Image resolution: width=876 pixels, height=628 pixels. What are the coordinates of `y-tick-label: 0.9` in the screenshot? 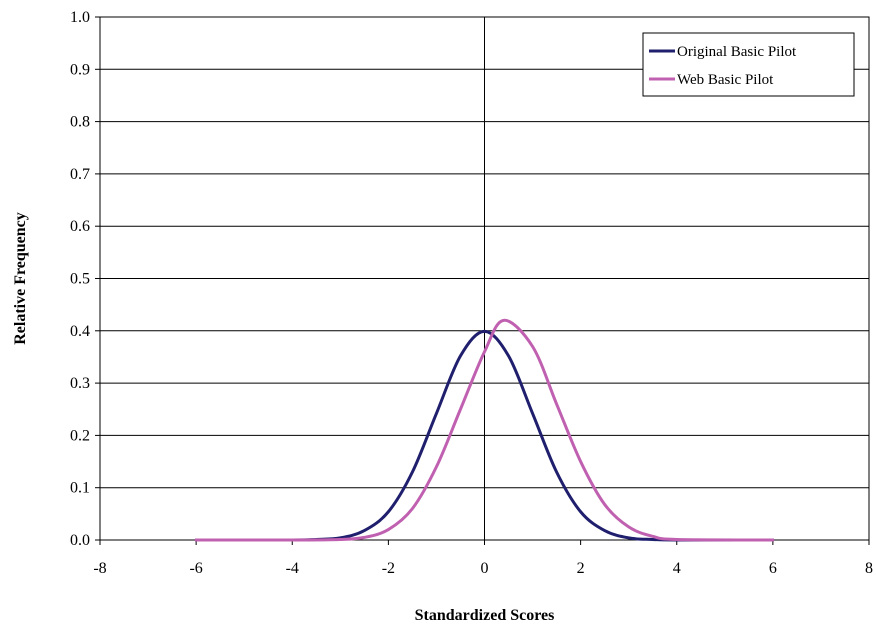 It's located at (80, 69).